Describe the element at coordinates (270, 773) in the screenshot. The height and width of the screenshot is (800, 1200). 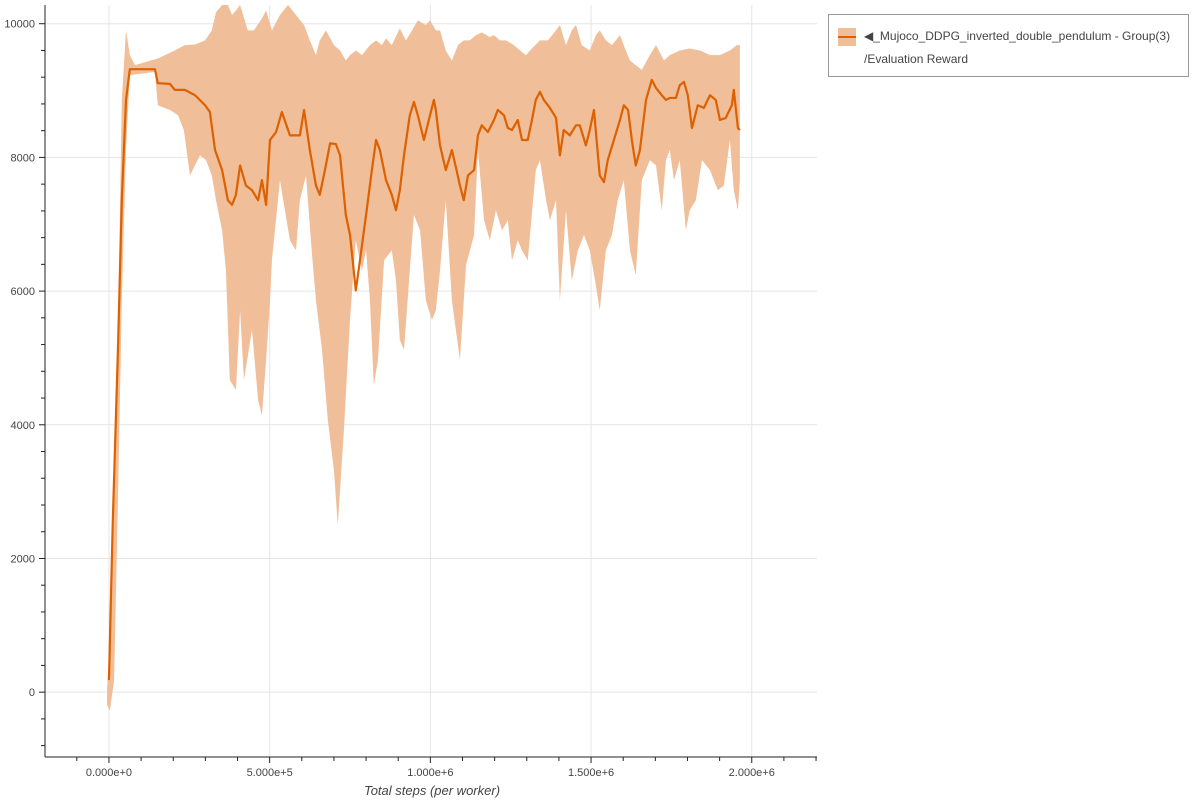
I see `x-tick-label: 5.000e+5` at that location.